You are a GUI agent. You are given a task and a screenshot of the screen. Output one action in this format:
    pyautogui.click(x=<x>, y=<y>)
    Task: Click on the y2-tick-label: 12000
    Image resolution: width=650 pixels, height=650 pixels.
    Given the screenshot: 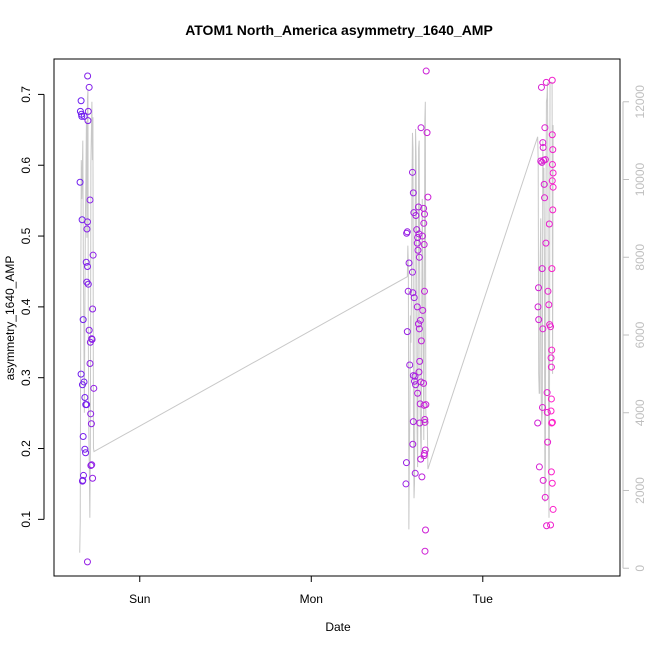 What is the action you would take?
    pyautogui.click(x=640, y=102)
    